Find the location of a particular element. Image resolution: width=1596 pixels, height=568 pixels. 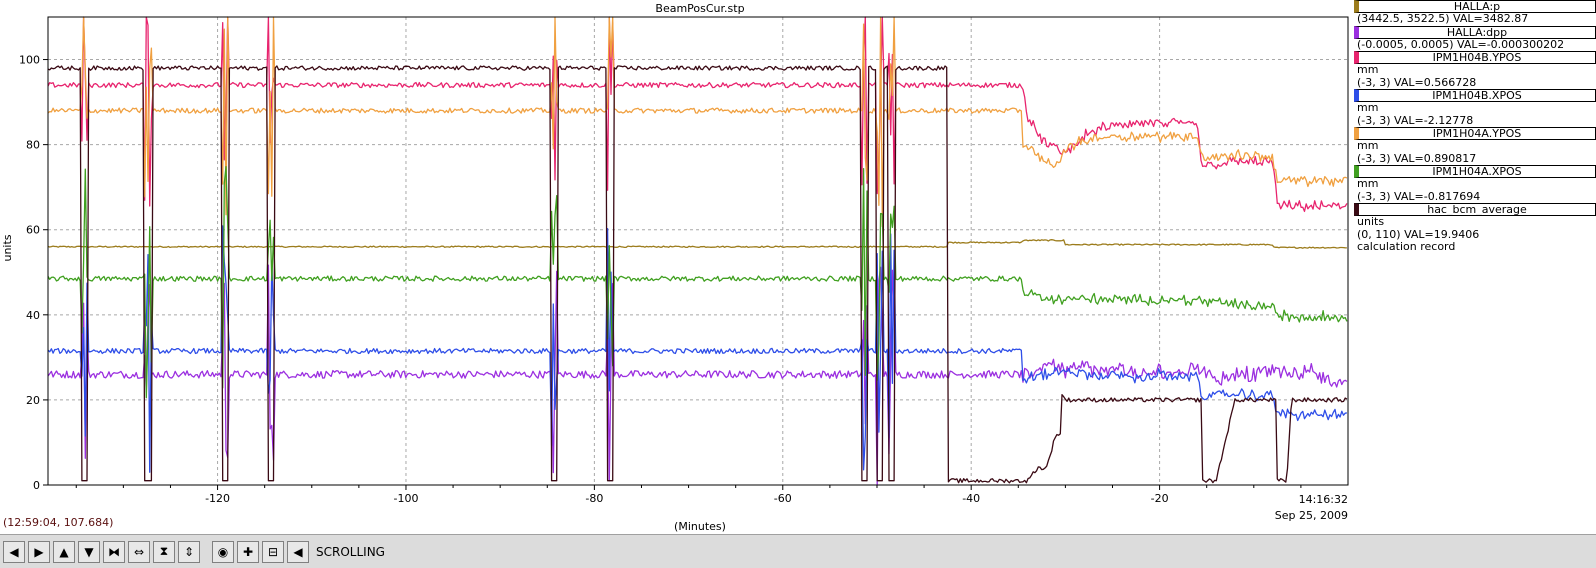

x-tick-label: -120 is located at coordinates (217, 498).